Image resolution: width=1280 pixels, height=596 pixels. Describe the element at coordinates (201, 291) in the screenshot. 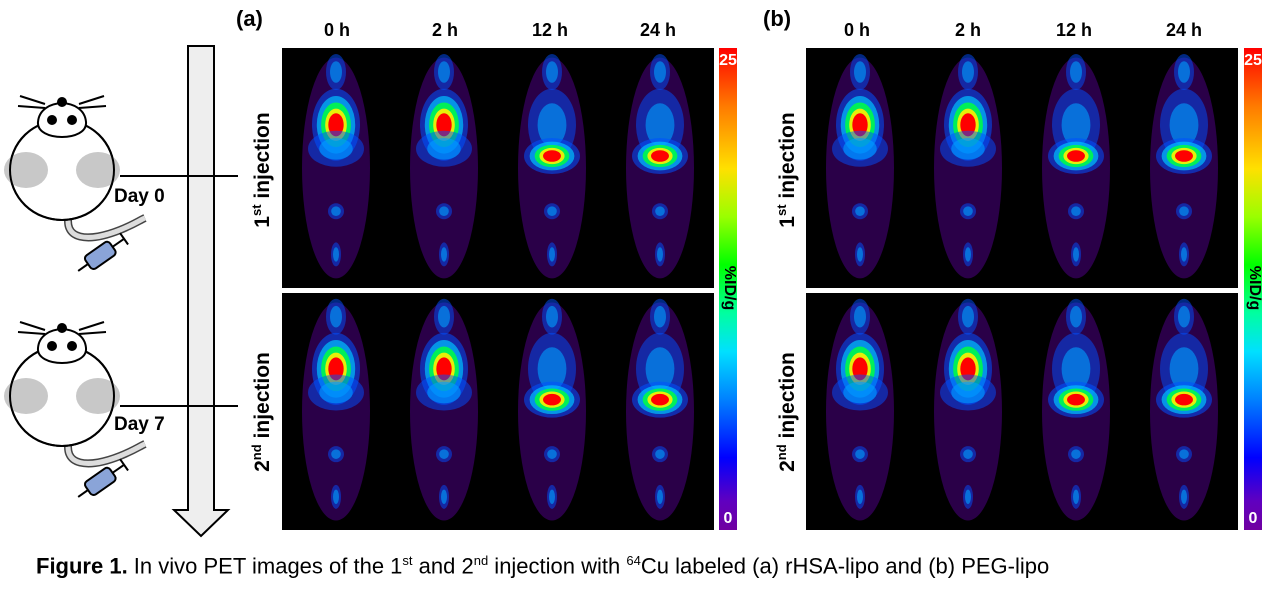

I see `timeline-arrow` at that location.